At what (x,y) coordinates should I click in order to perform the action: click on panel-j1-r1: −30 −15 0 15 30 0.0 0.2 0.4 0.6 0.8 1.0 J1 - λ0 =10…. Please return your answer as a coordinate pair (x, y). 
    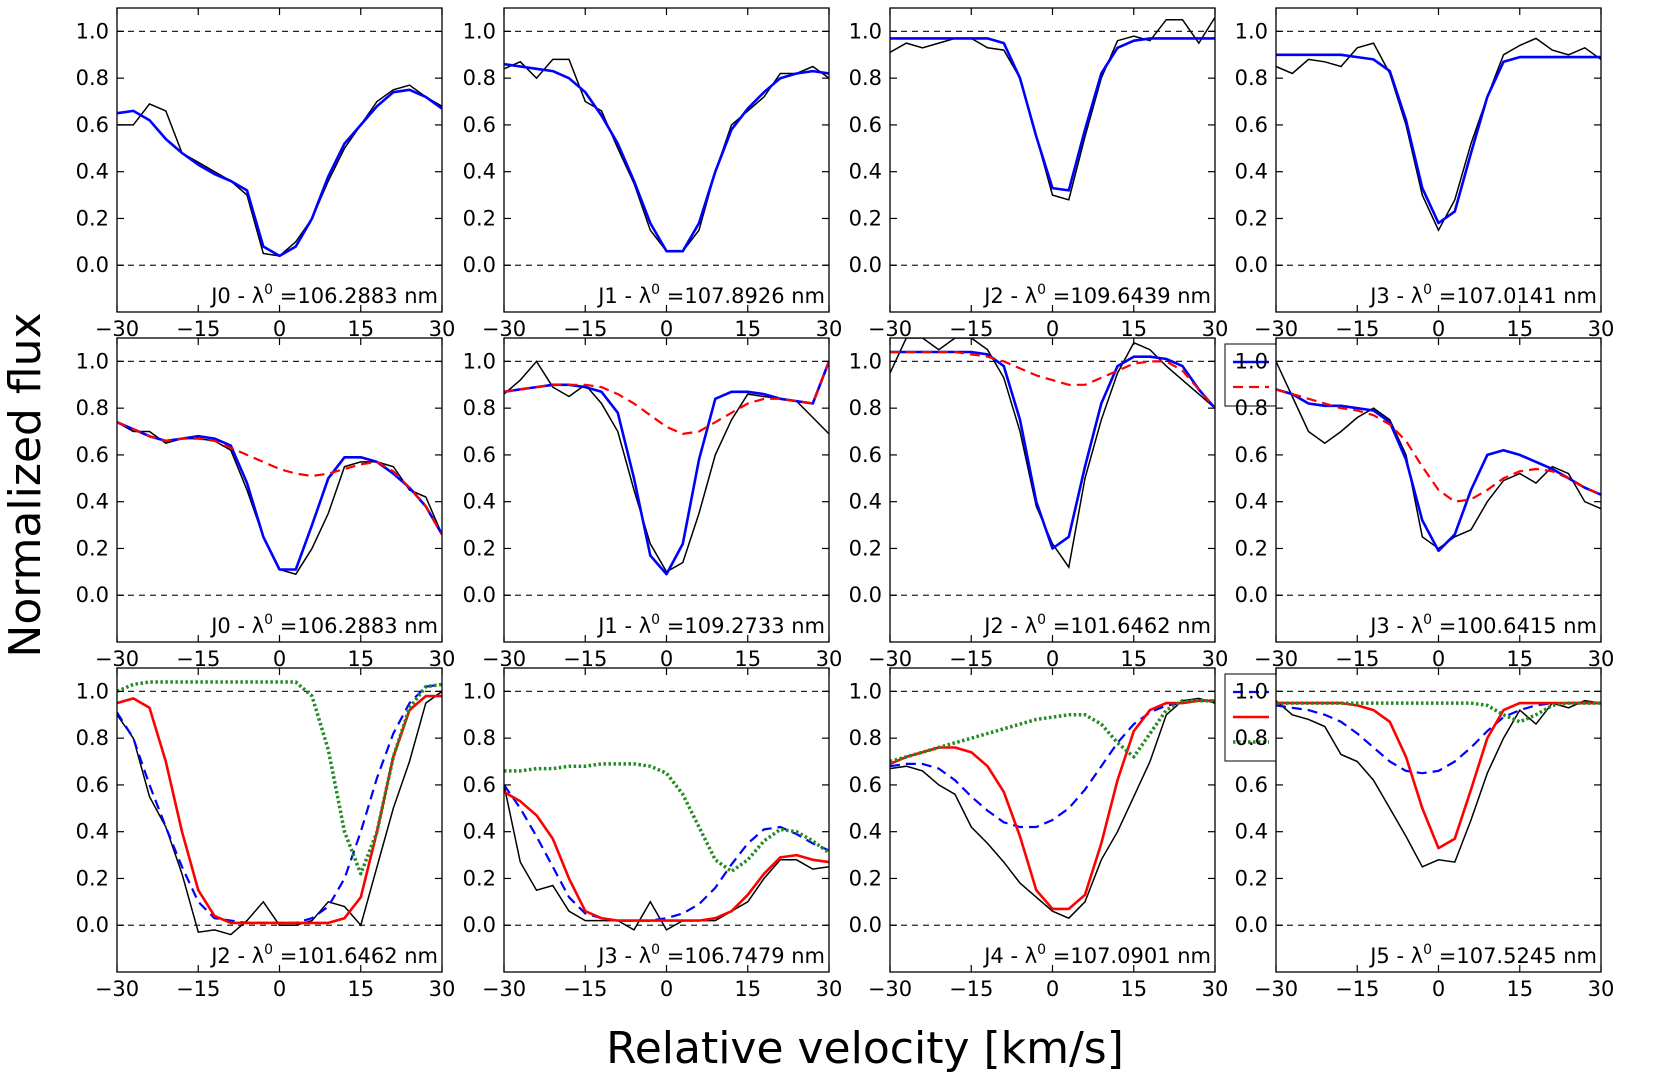
    Looking at the image, I should click on (652, 504).